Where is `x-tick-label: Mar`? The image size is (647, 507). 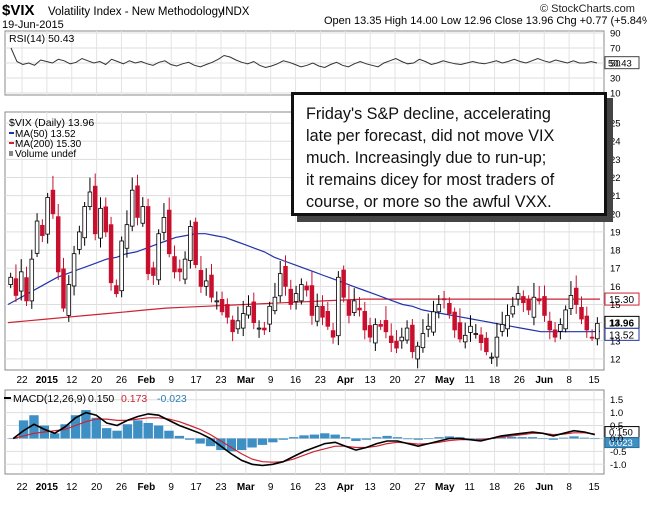
x-tick-label: Mar is located at coordinates (246, 380).